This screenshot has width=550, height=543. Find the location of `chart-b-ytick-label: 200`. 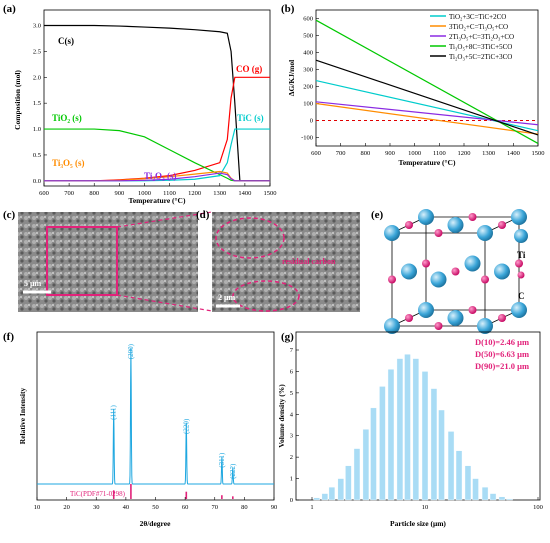

chart-b-ytick-label: 200 is located at coordinates (308, 87).